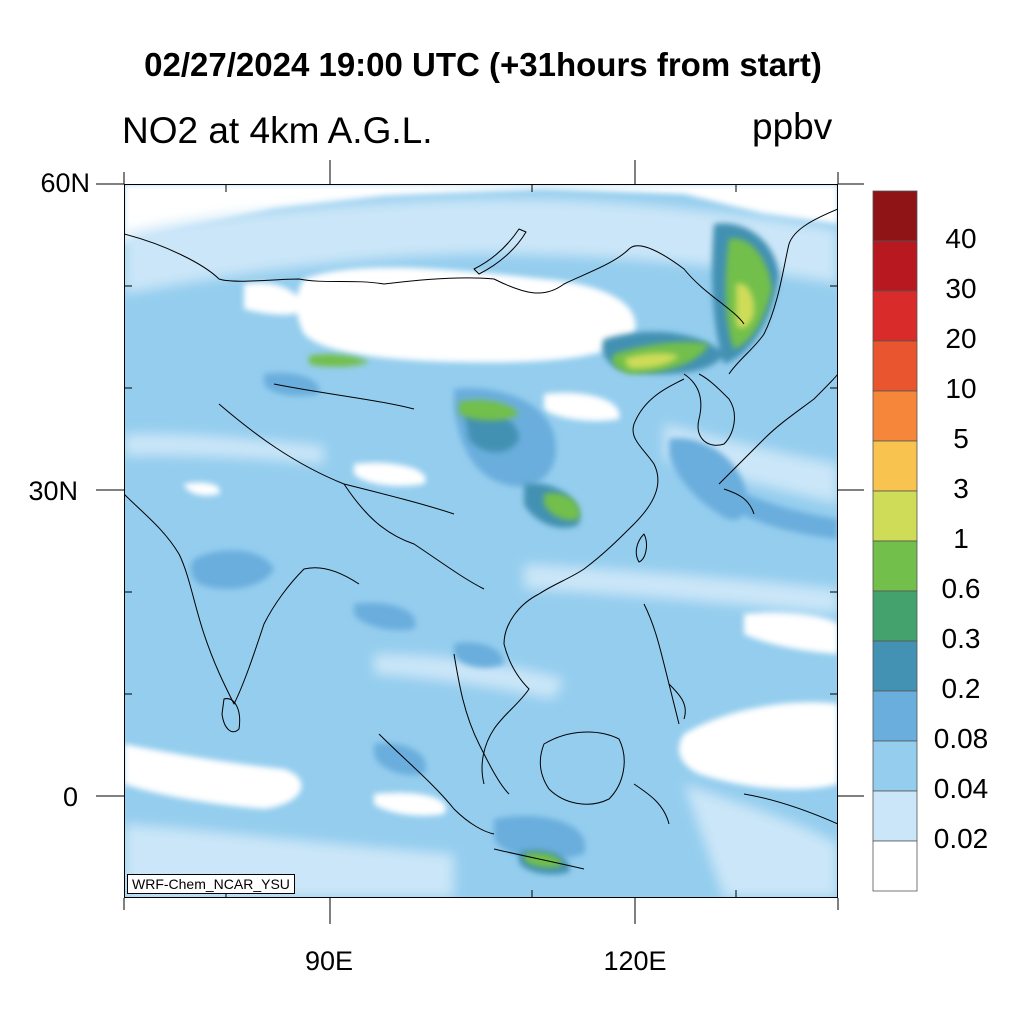 The width and height of the screenshot is (1024, 1024). What do you see at coordinates (211, 884) in the screenshot?
I see `model-credit: WRF-Chem_NCAR_YSU` at bounding box center [211, 884].